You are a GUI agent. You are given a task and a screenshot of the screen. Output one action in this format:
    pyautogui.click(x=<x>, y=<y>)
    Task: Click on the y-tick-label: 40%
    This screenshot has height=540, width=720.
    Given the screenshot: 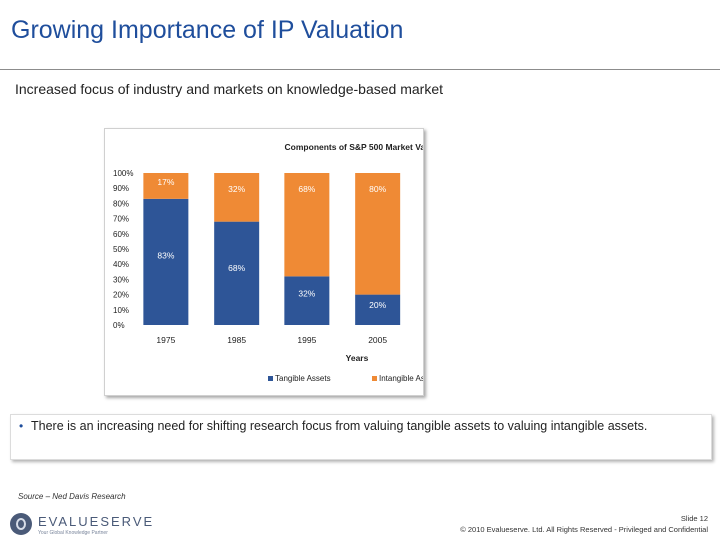 What is the action you would take?
    pyautogui.click(x=121, y=264)
    